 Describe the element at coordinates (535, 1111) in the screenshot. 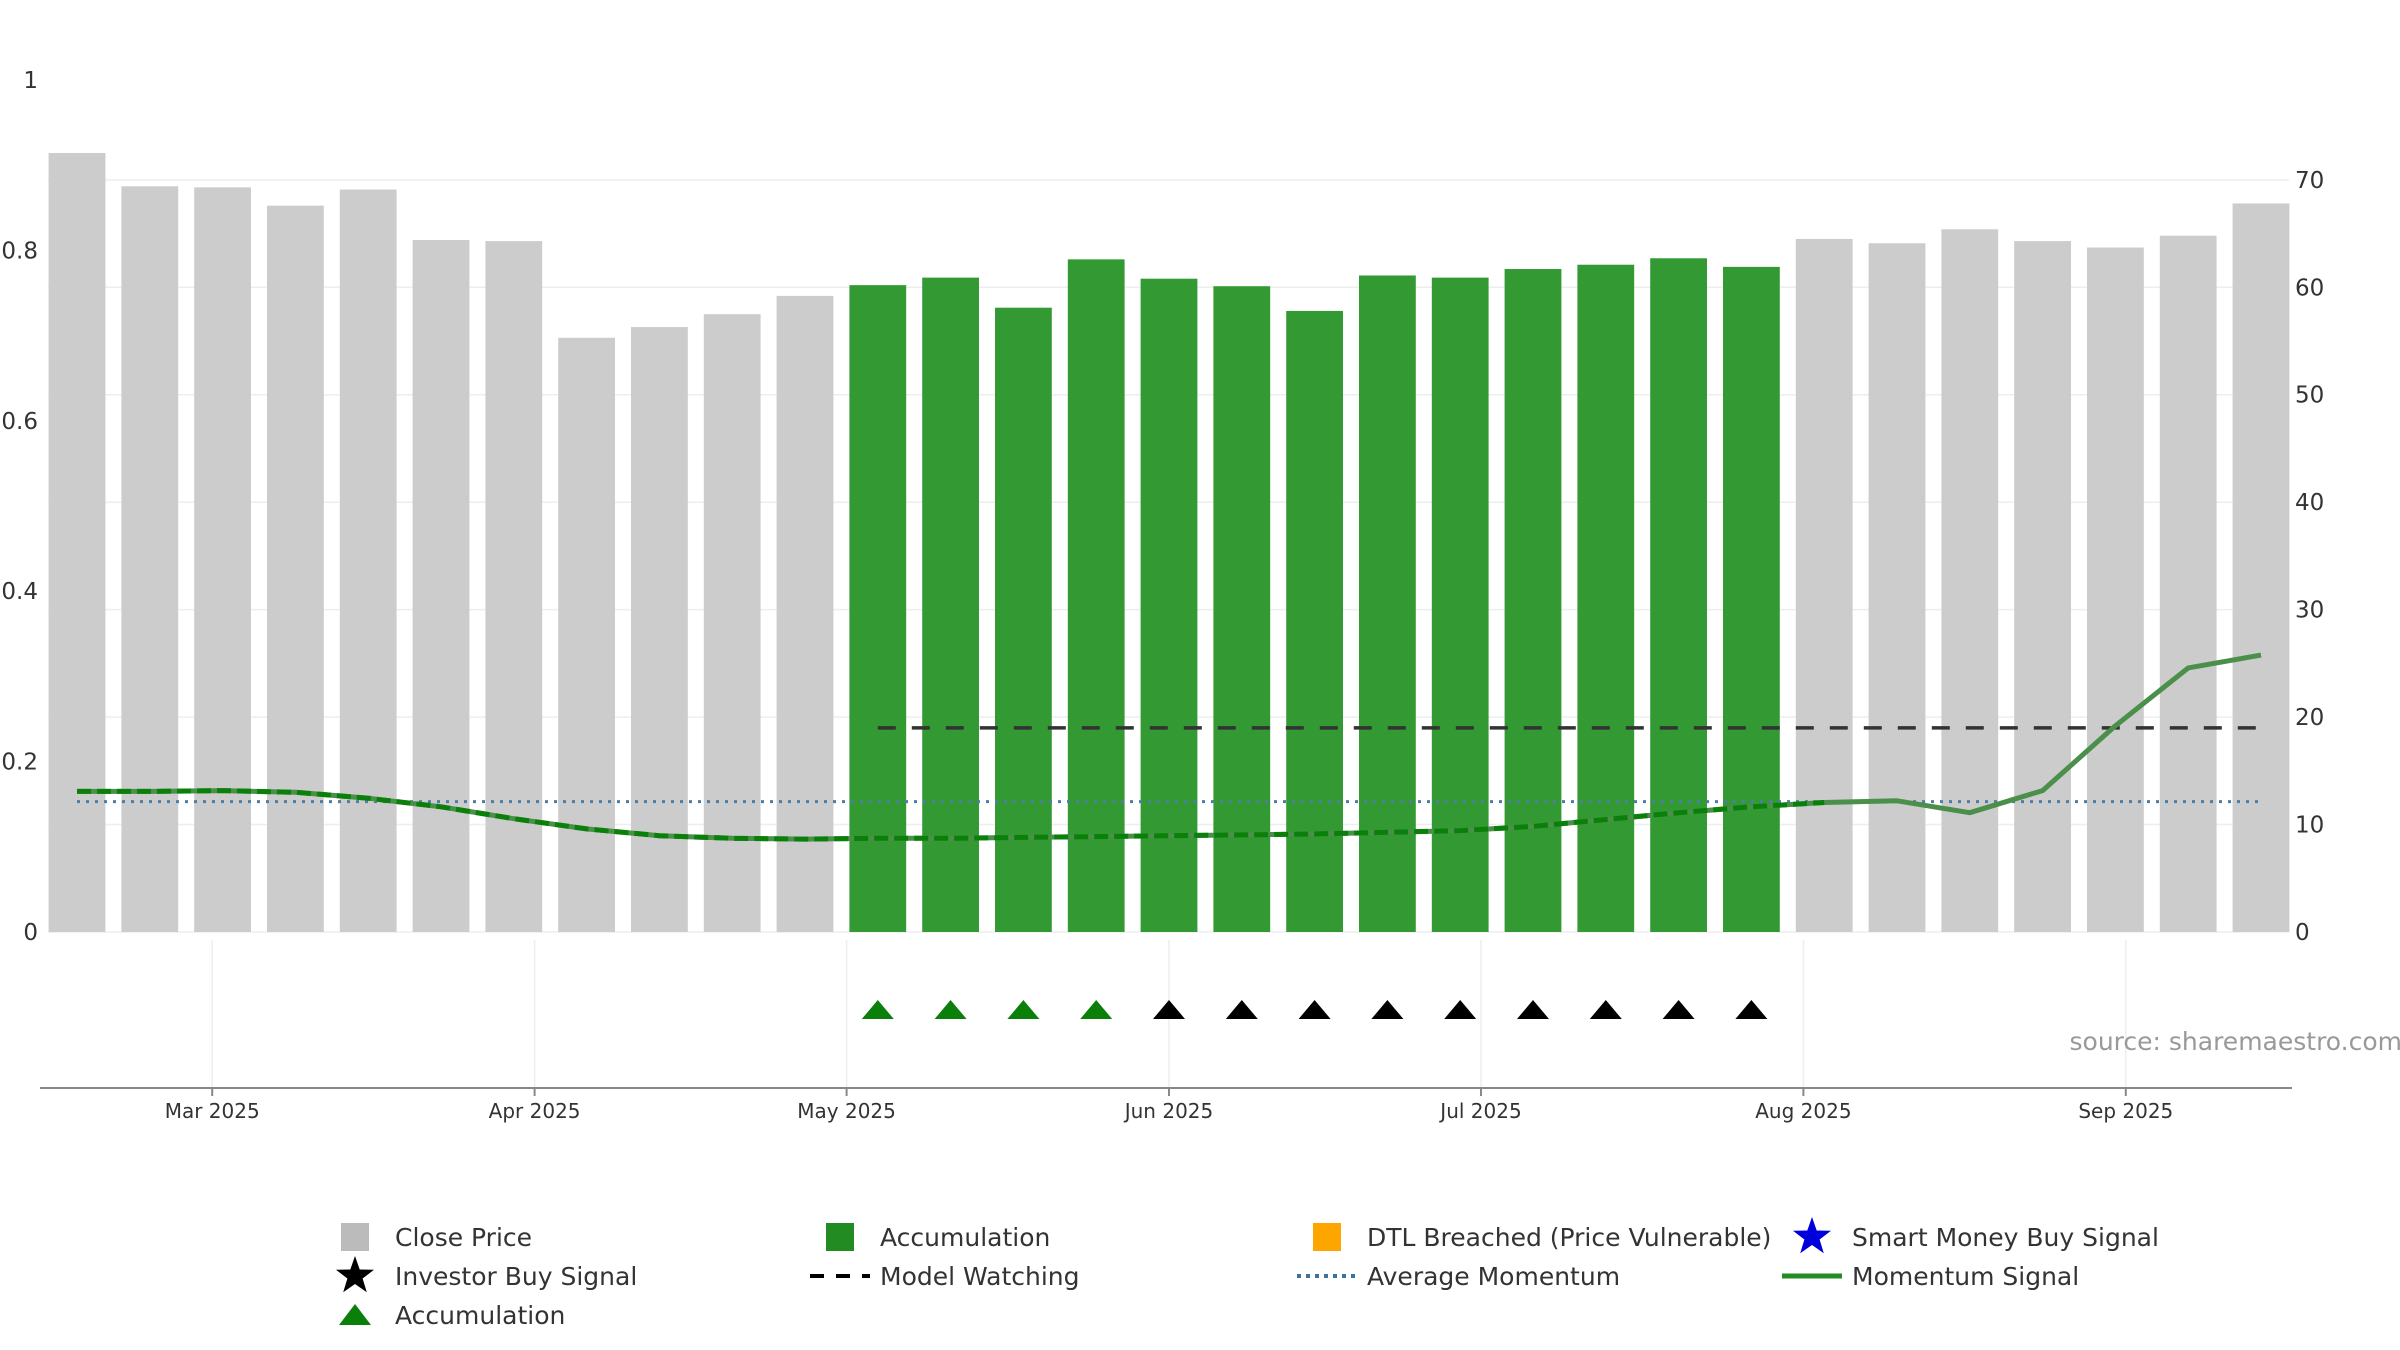

I see `date-tick-label: Apr 2025` at that location.